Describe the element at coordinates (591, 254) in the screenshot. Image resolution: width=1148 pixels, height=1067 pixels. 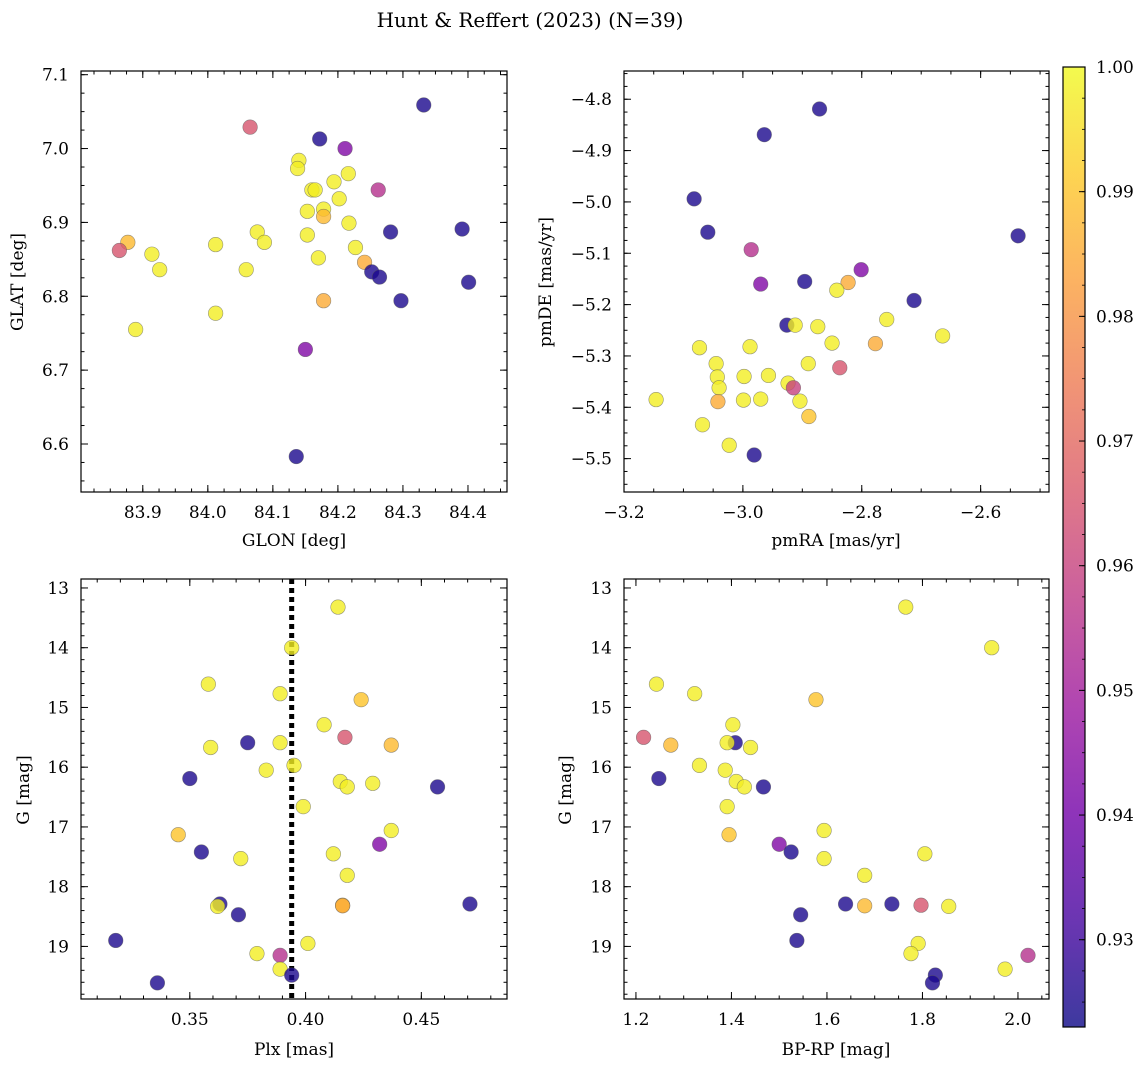
I see `y-tick-label: −5.1` at that location.